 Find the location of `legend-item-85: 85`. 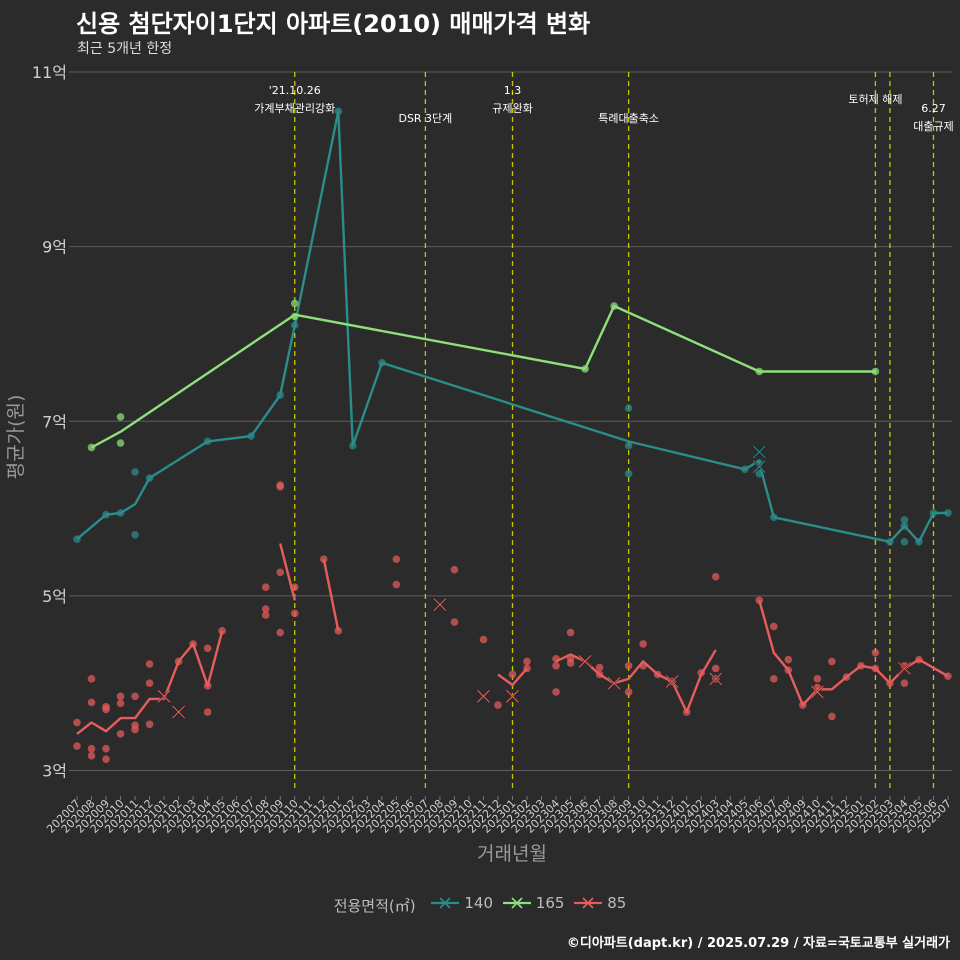

legend-item-85: 85 is located at coordinates (599, 903).